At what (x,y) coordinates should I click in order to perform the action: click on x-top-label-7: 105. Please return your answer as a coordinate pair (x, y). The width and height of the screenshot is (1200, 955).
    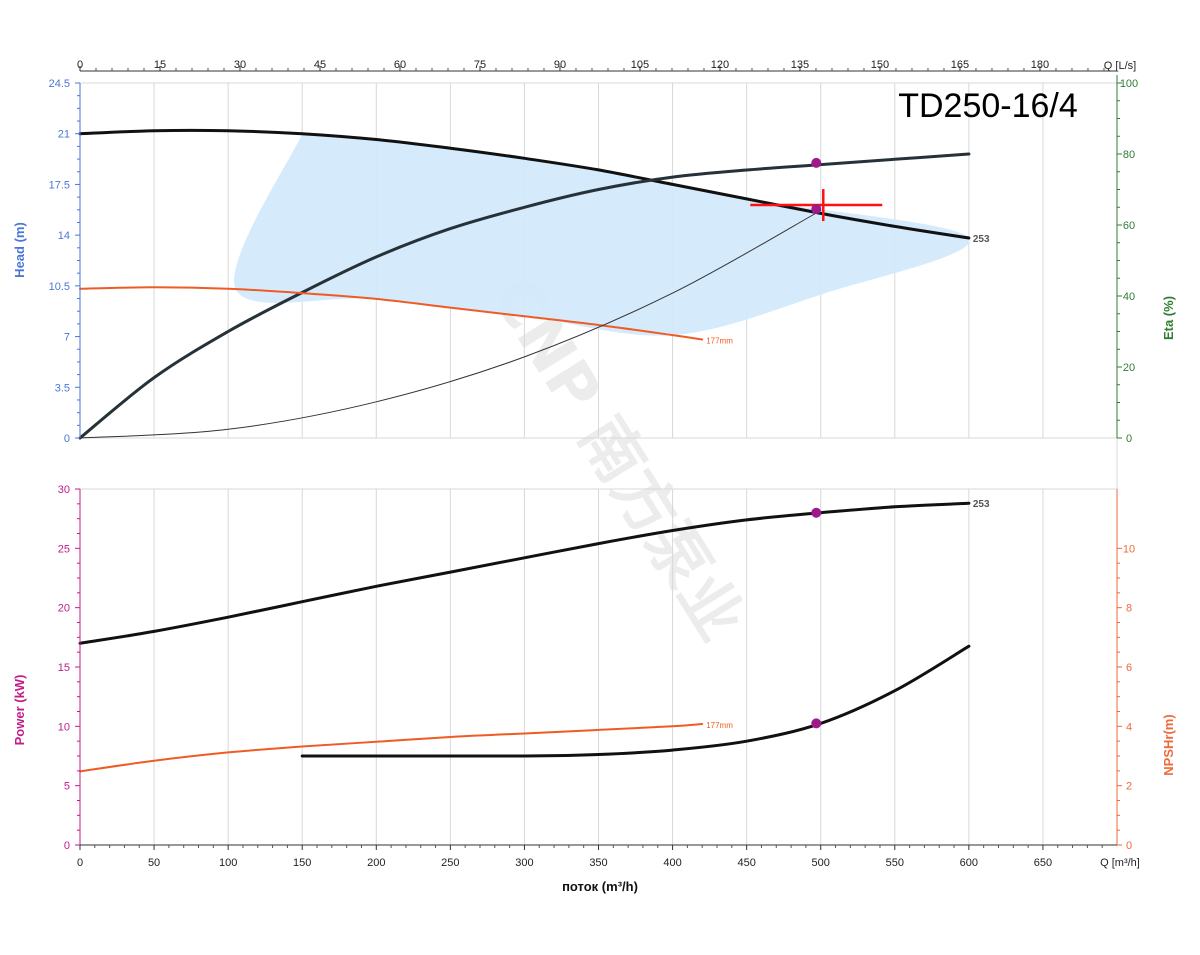
    Looking at the image, I should click on (640, 65).